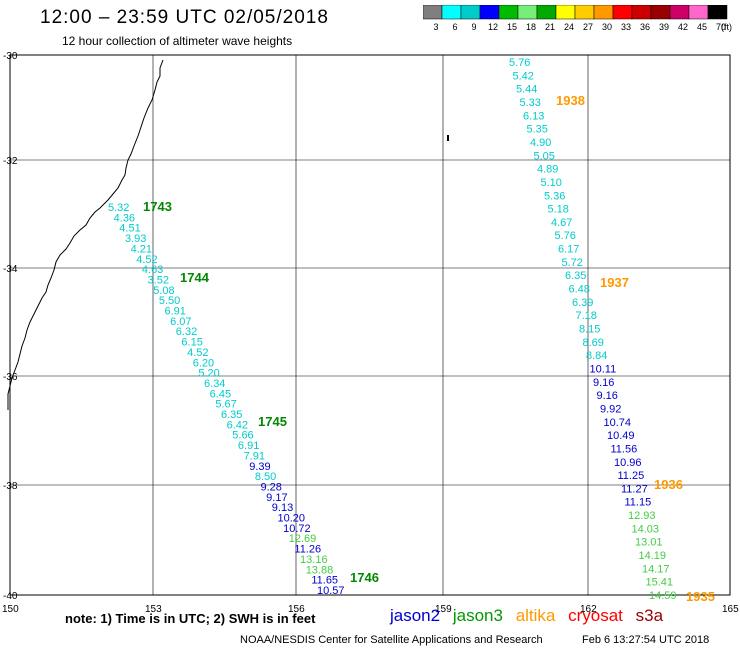 The width and height of the screenshot is (740, 650). I want to click on pass-time-label: 1938, so click(570, 100).